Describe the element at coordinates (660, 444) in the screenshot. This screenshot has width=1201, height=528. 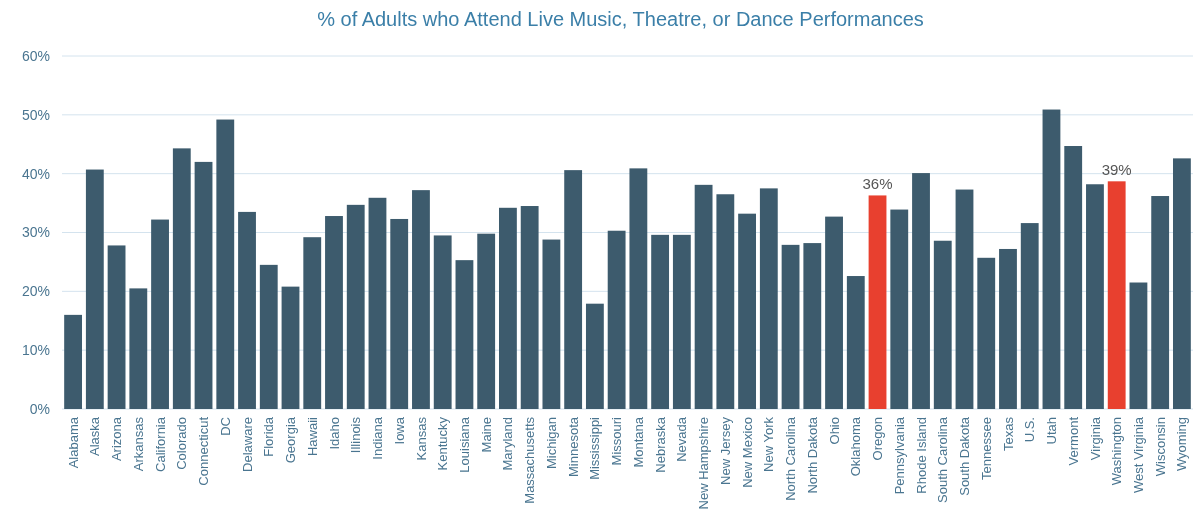
I see `x-tick-label: Nebraska` at that location.